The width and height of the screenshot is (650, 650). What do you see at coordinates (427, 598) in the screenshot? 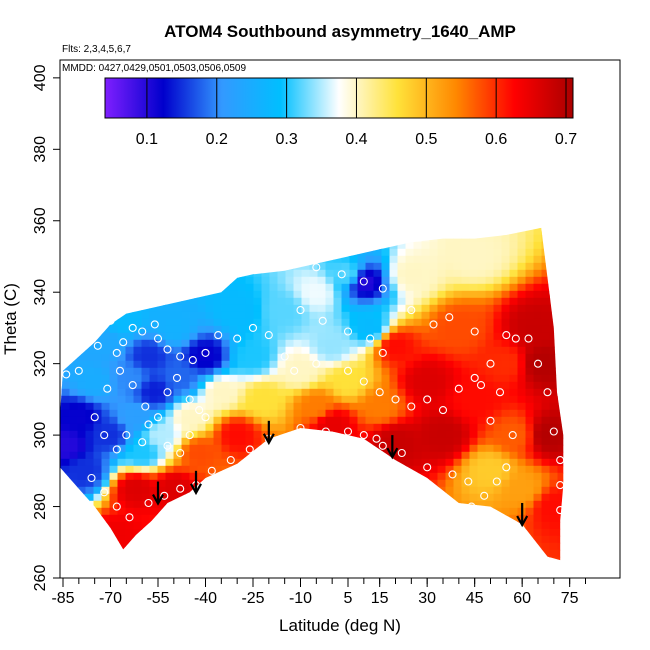
I see `x-tick-label: 30` at bounding box center [427, 598].